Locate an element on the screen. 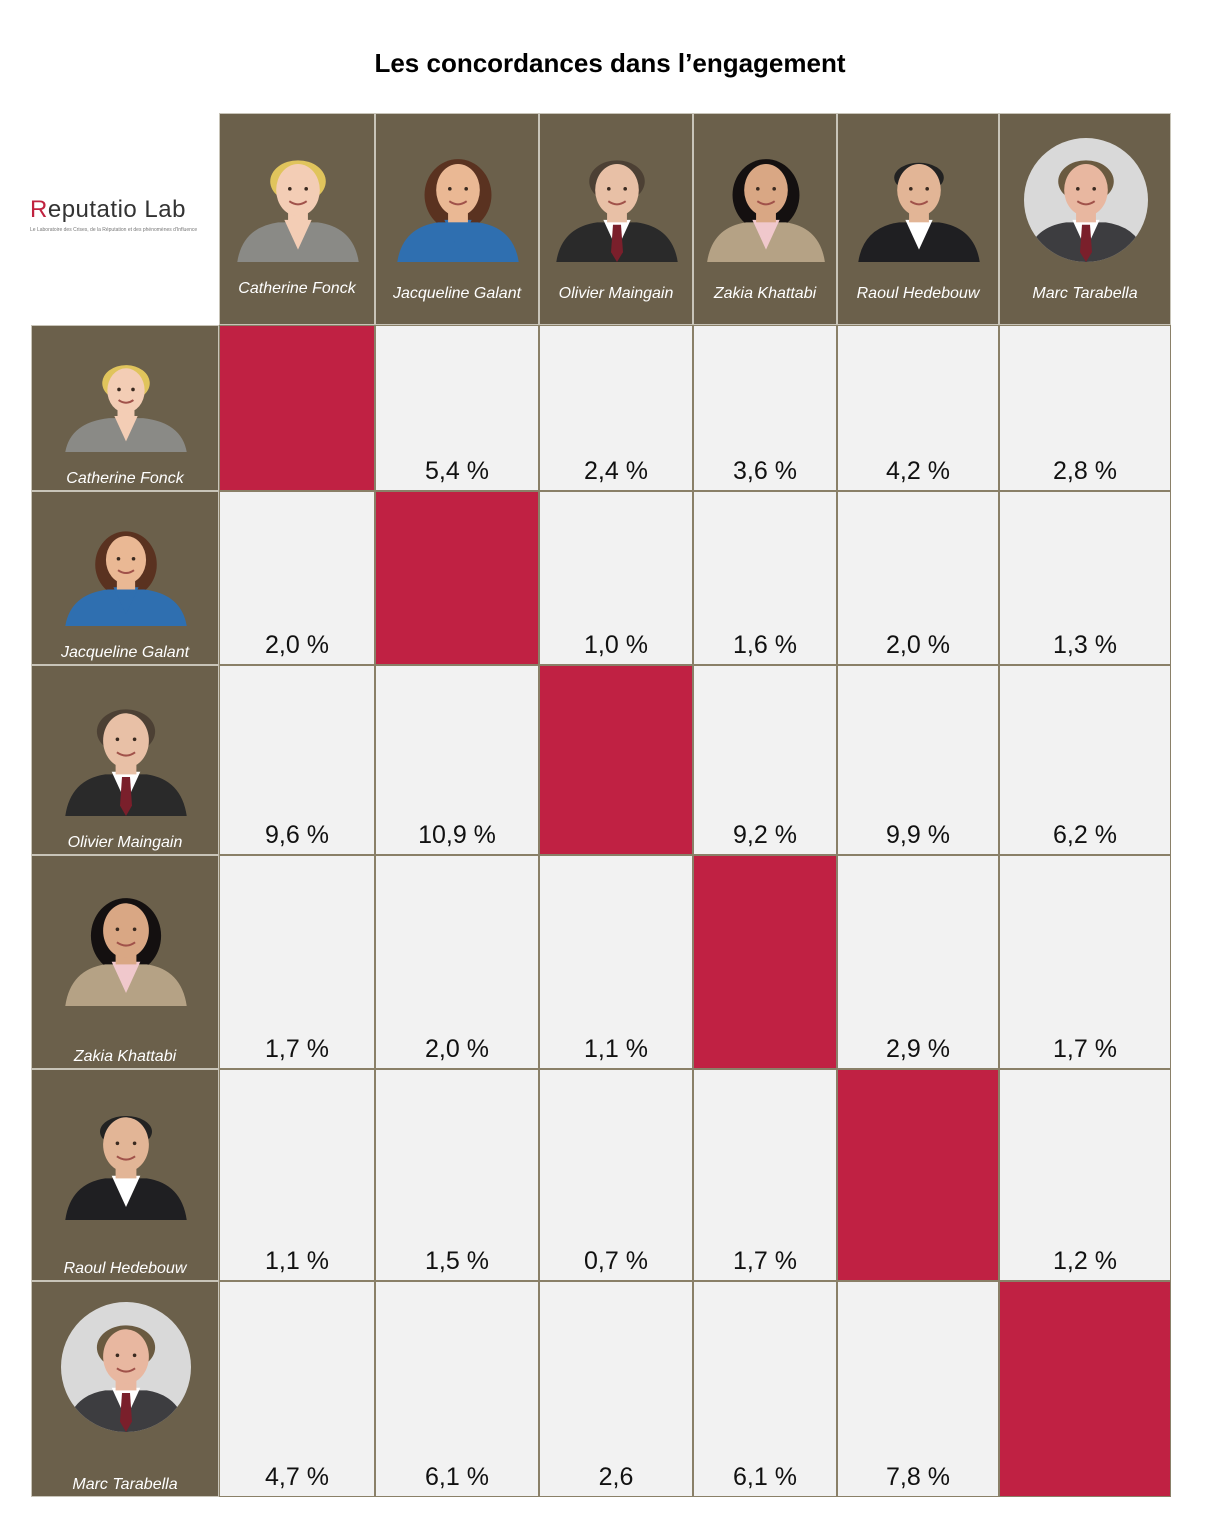 The image size is (1220, 1534). column-header-raoul-hedebouw: Raoul Hedebouw is located at coordinates (918, 219).